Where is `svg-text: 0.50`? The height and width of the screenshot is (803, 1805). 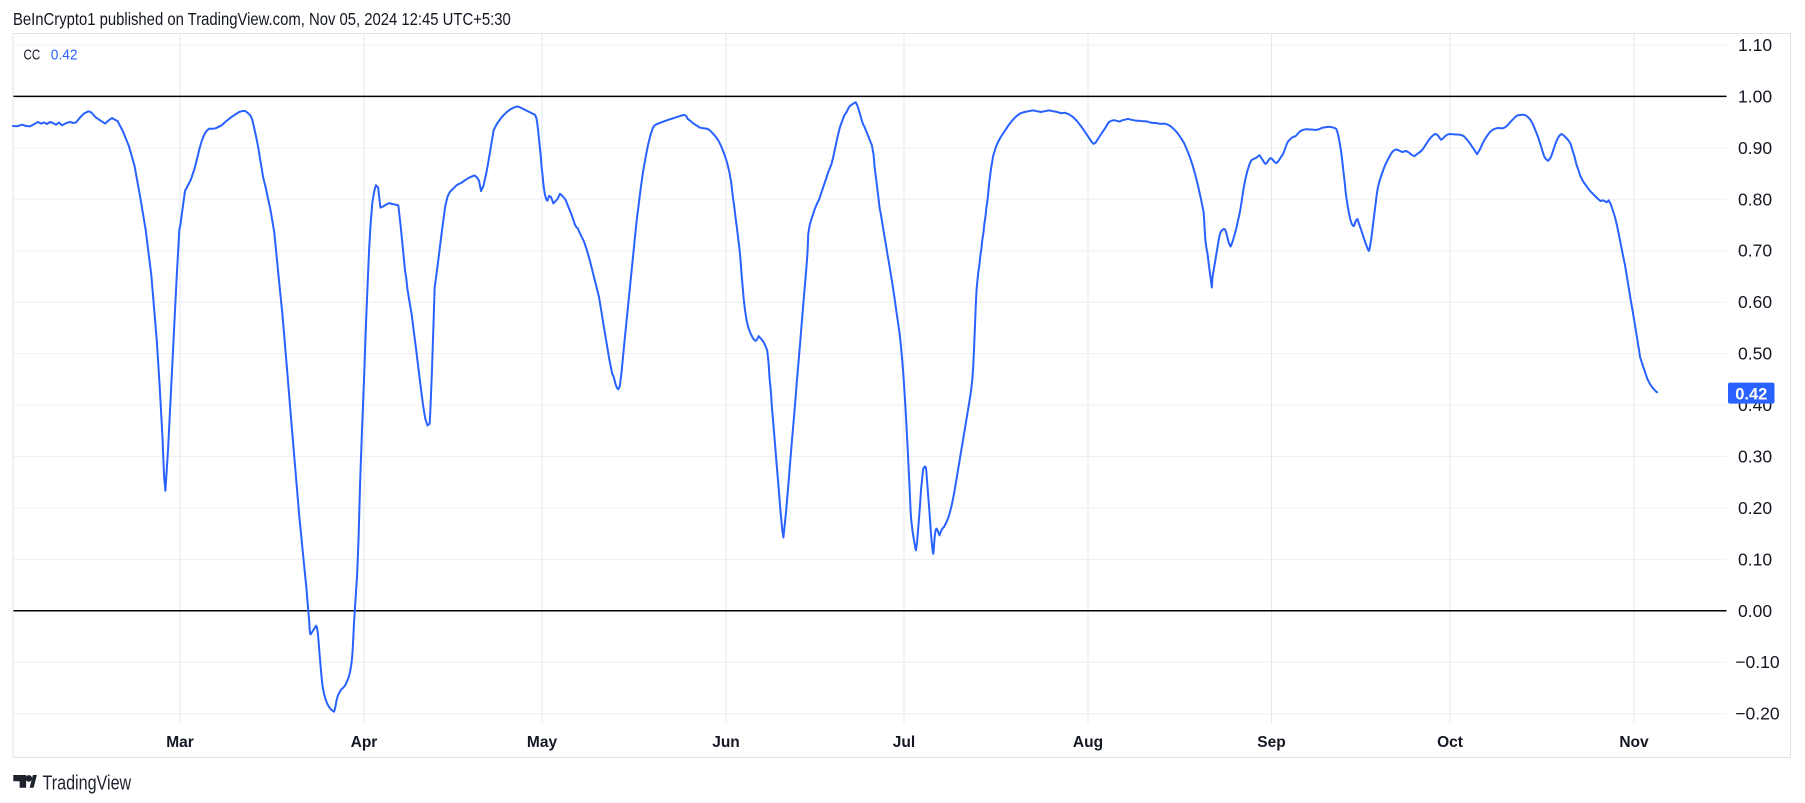 svg-text: 0.50 is located at coordinates (1755, 354).